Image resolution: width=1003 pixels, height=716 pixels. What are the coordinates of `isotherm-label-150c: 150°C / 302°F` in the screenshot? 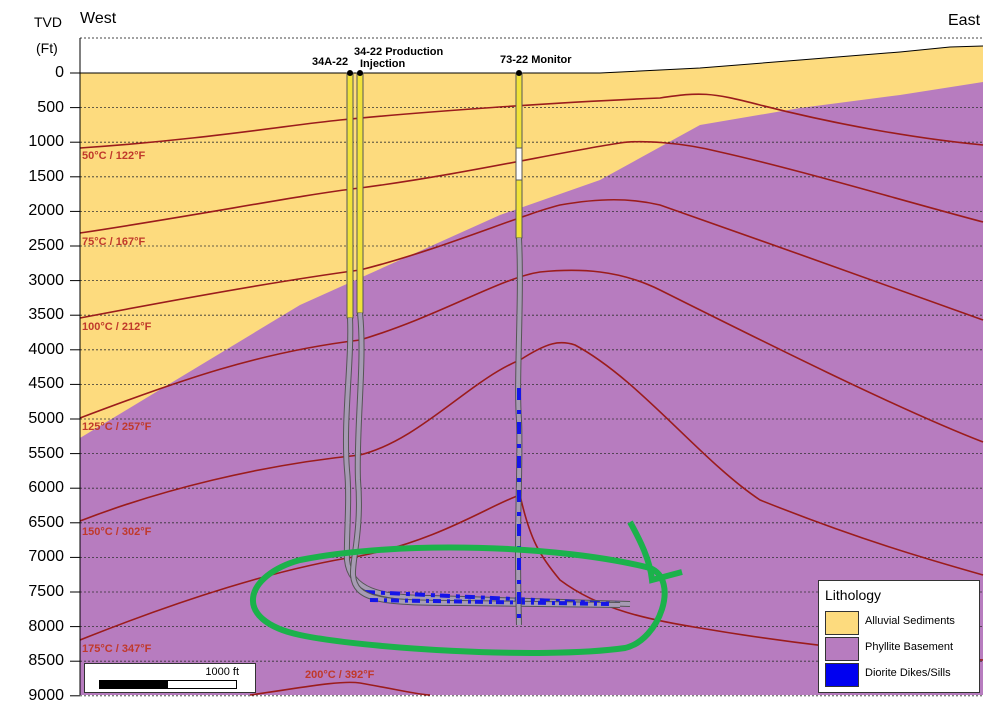 It's located at (117, 532).